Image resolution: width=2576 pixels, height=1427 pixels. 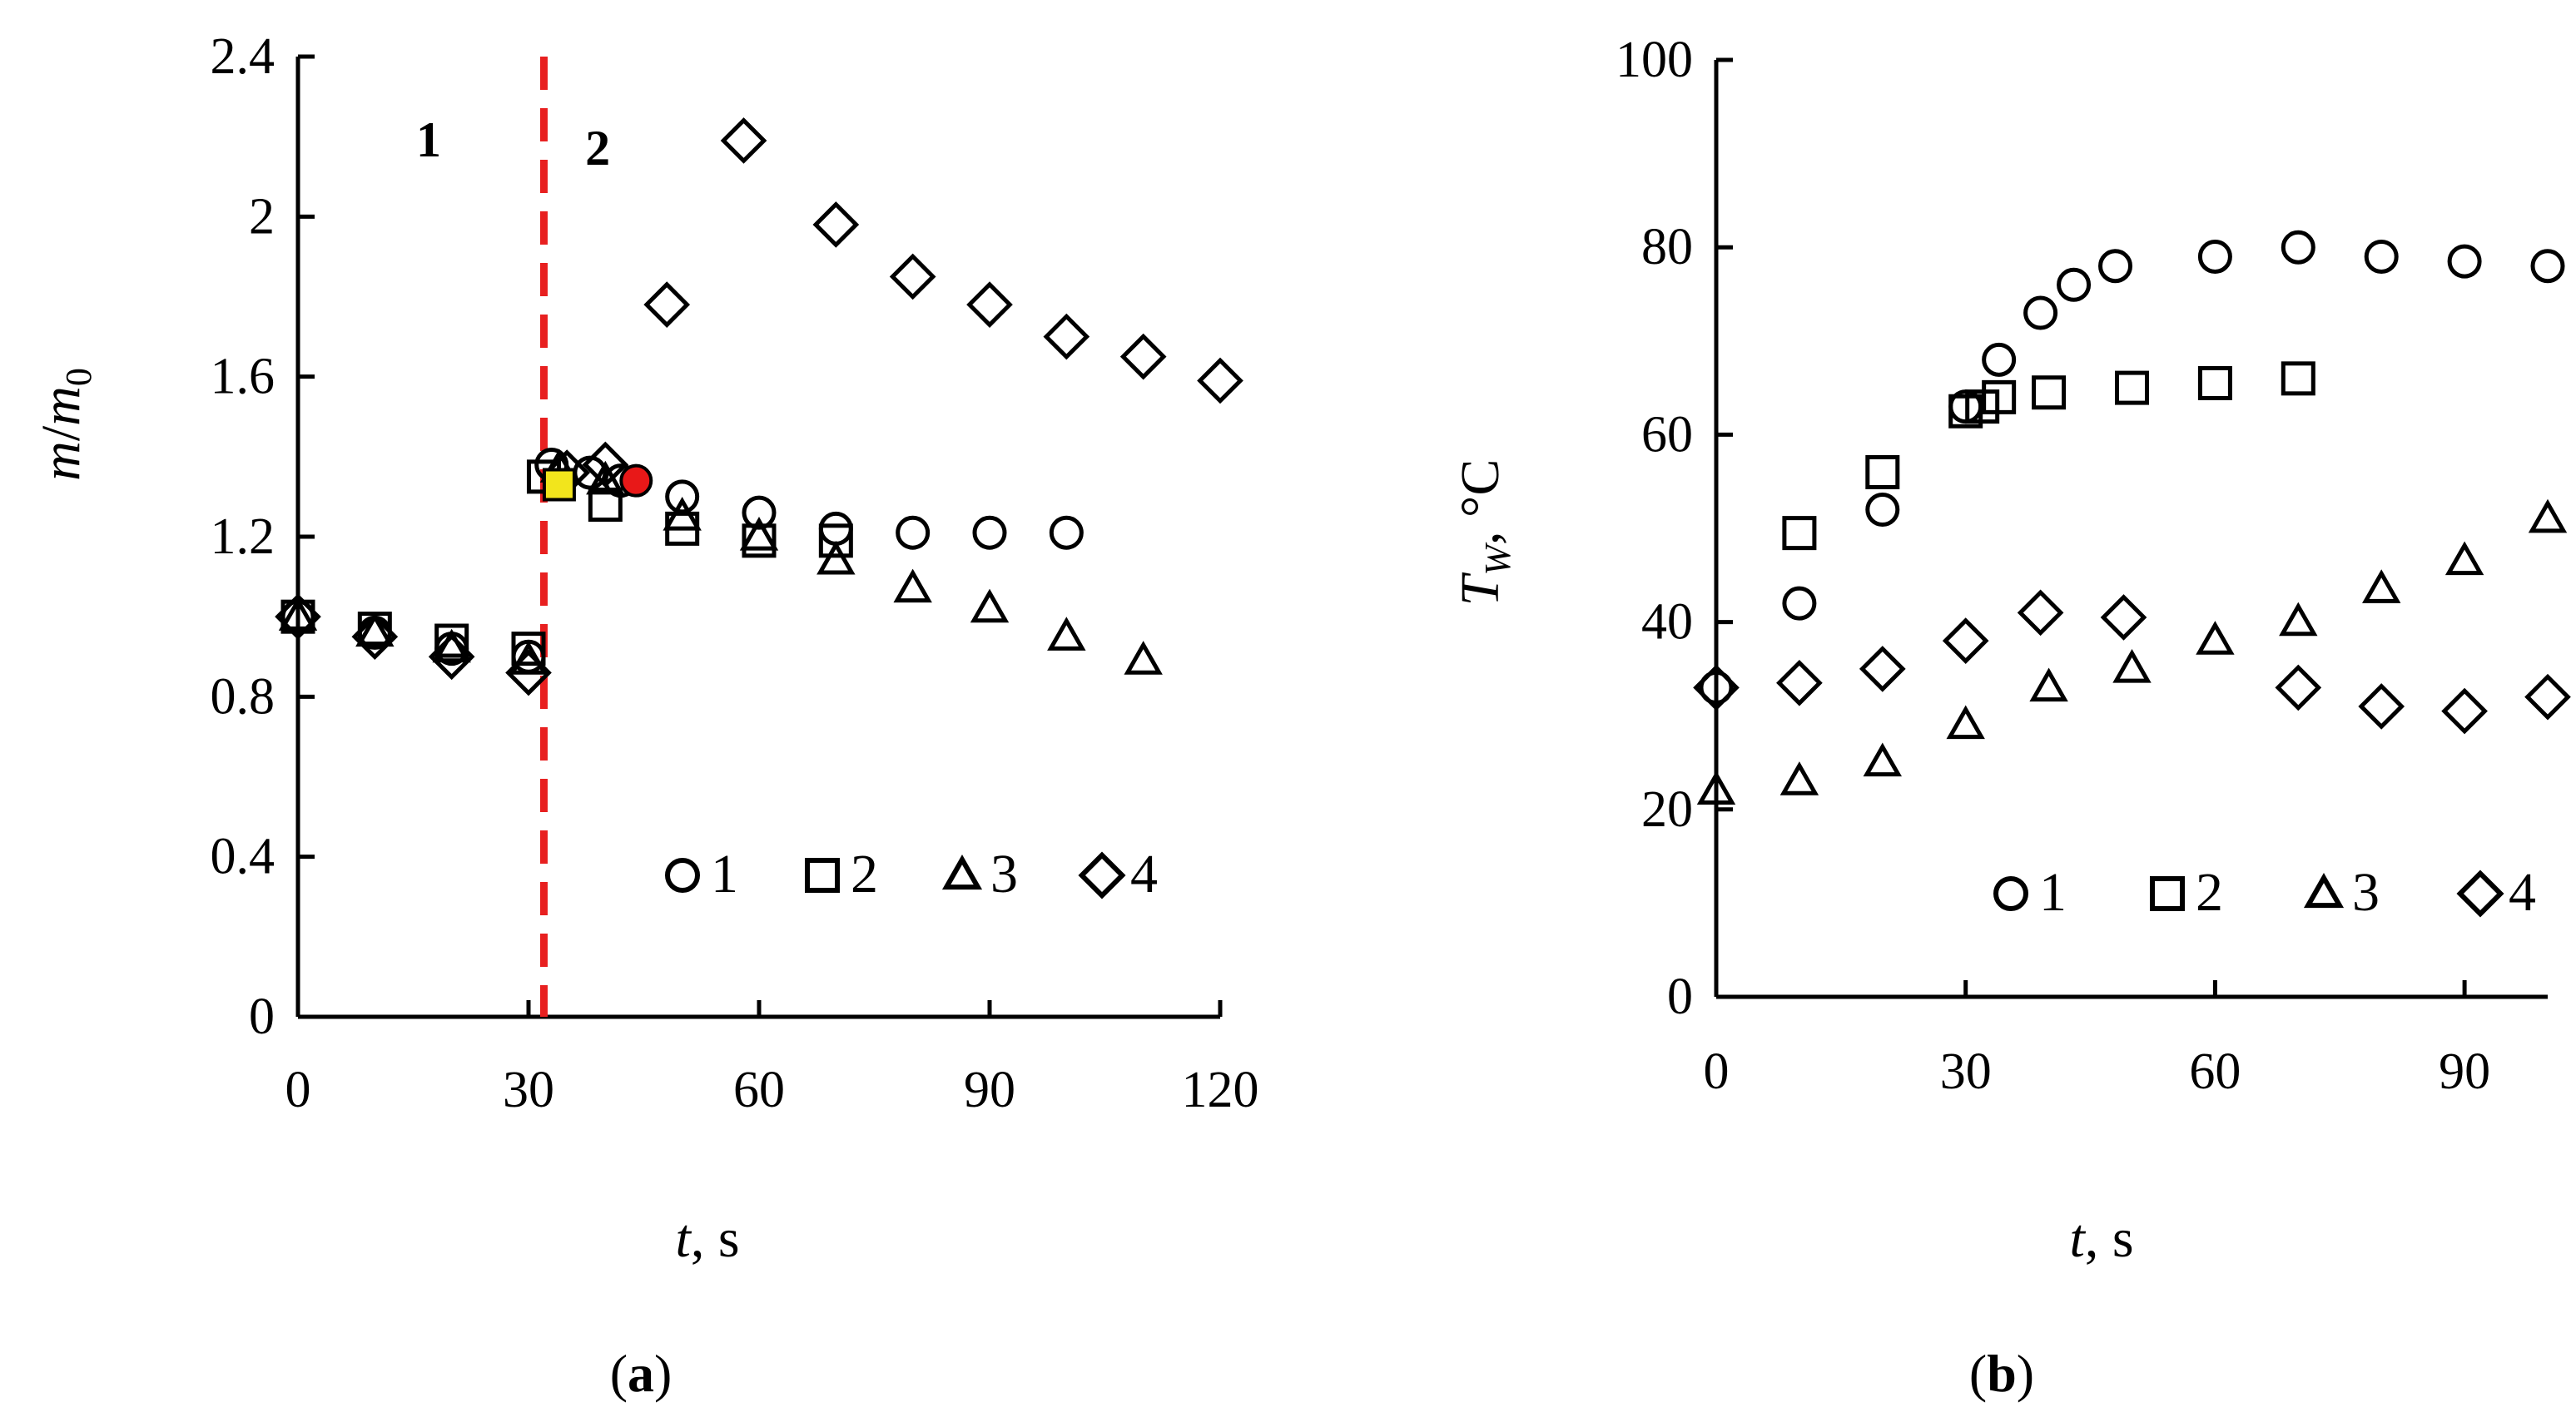 What do you see at coordinates (298, 1090) in the screenshot?
I see `panel-a-x-tick-label: 0` at bounding box center [298, 1090].